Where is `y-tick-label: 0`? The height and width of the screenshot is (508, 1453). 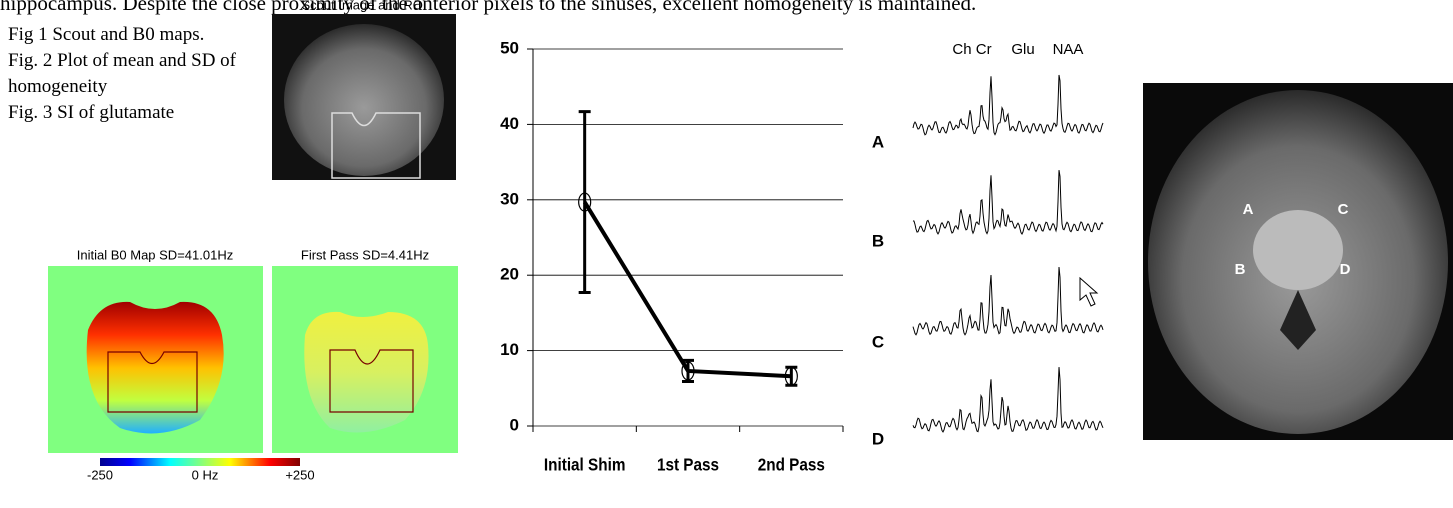 y-tick-label: 0 is located at coordinates (514, 424).